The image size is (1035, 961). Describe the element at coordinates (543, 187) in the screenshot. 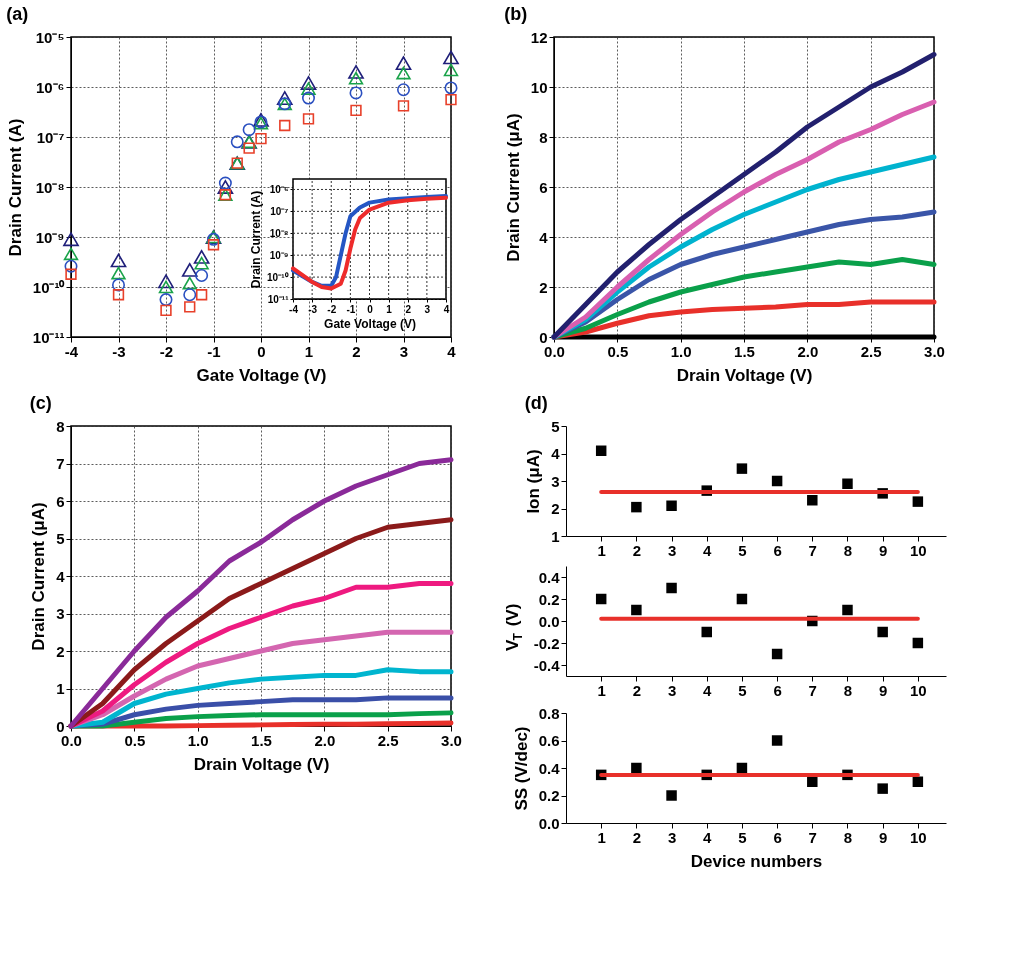

I see `y-tick-label: 6` at that location.